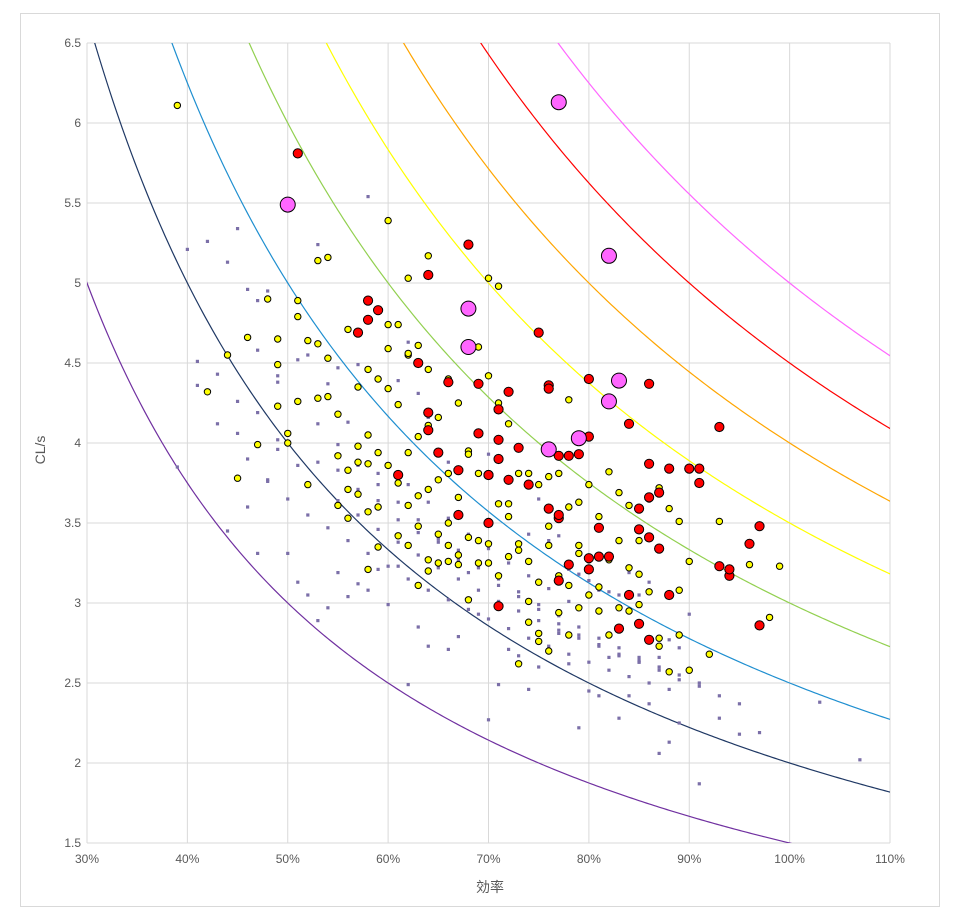 The height and width of the screenshot is (917, 955). Describe the element at coordinates (77, 443) in the screenshot. I see `y-tick-label: 4` at that location.